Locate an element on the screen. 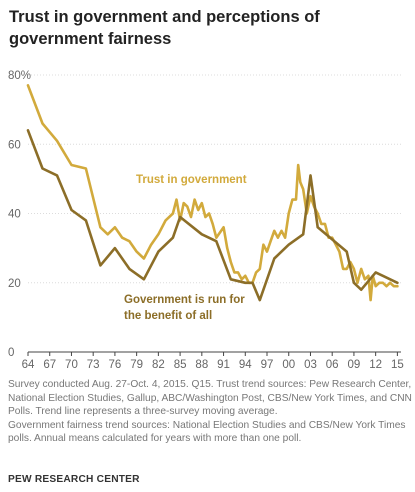 This screenshot has height=492, width=415. annotation-government-fairness-line1: Government is run for is located at coordinates (184, 300).